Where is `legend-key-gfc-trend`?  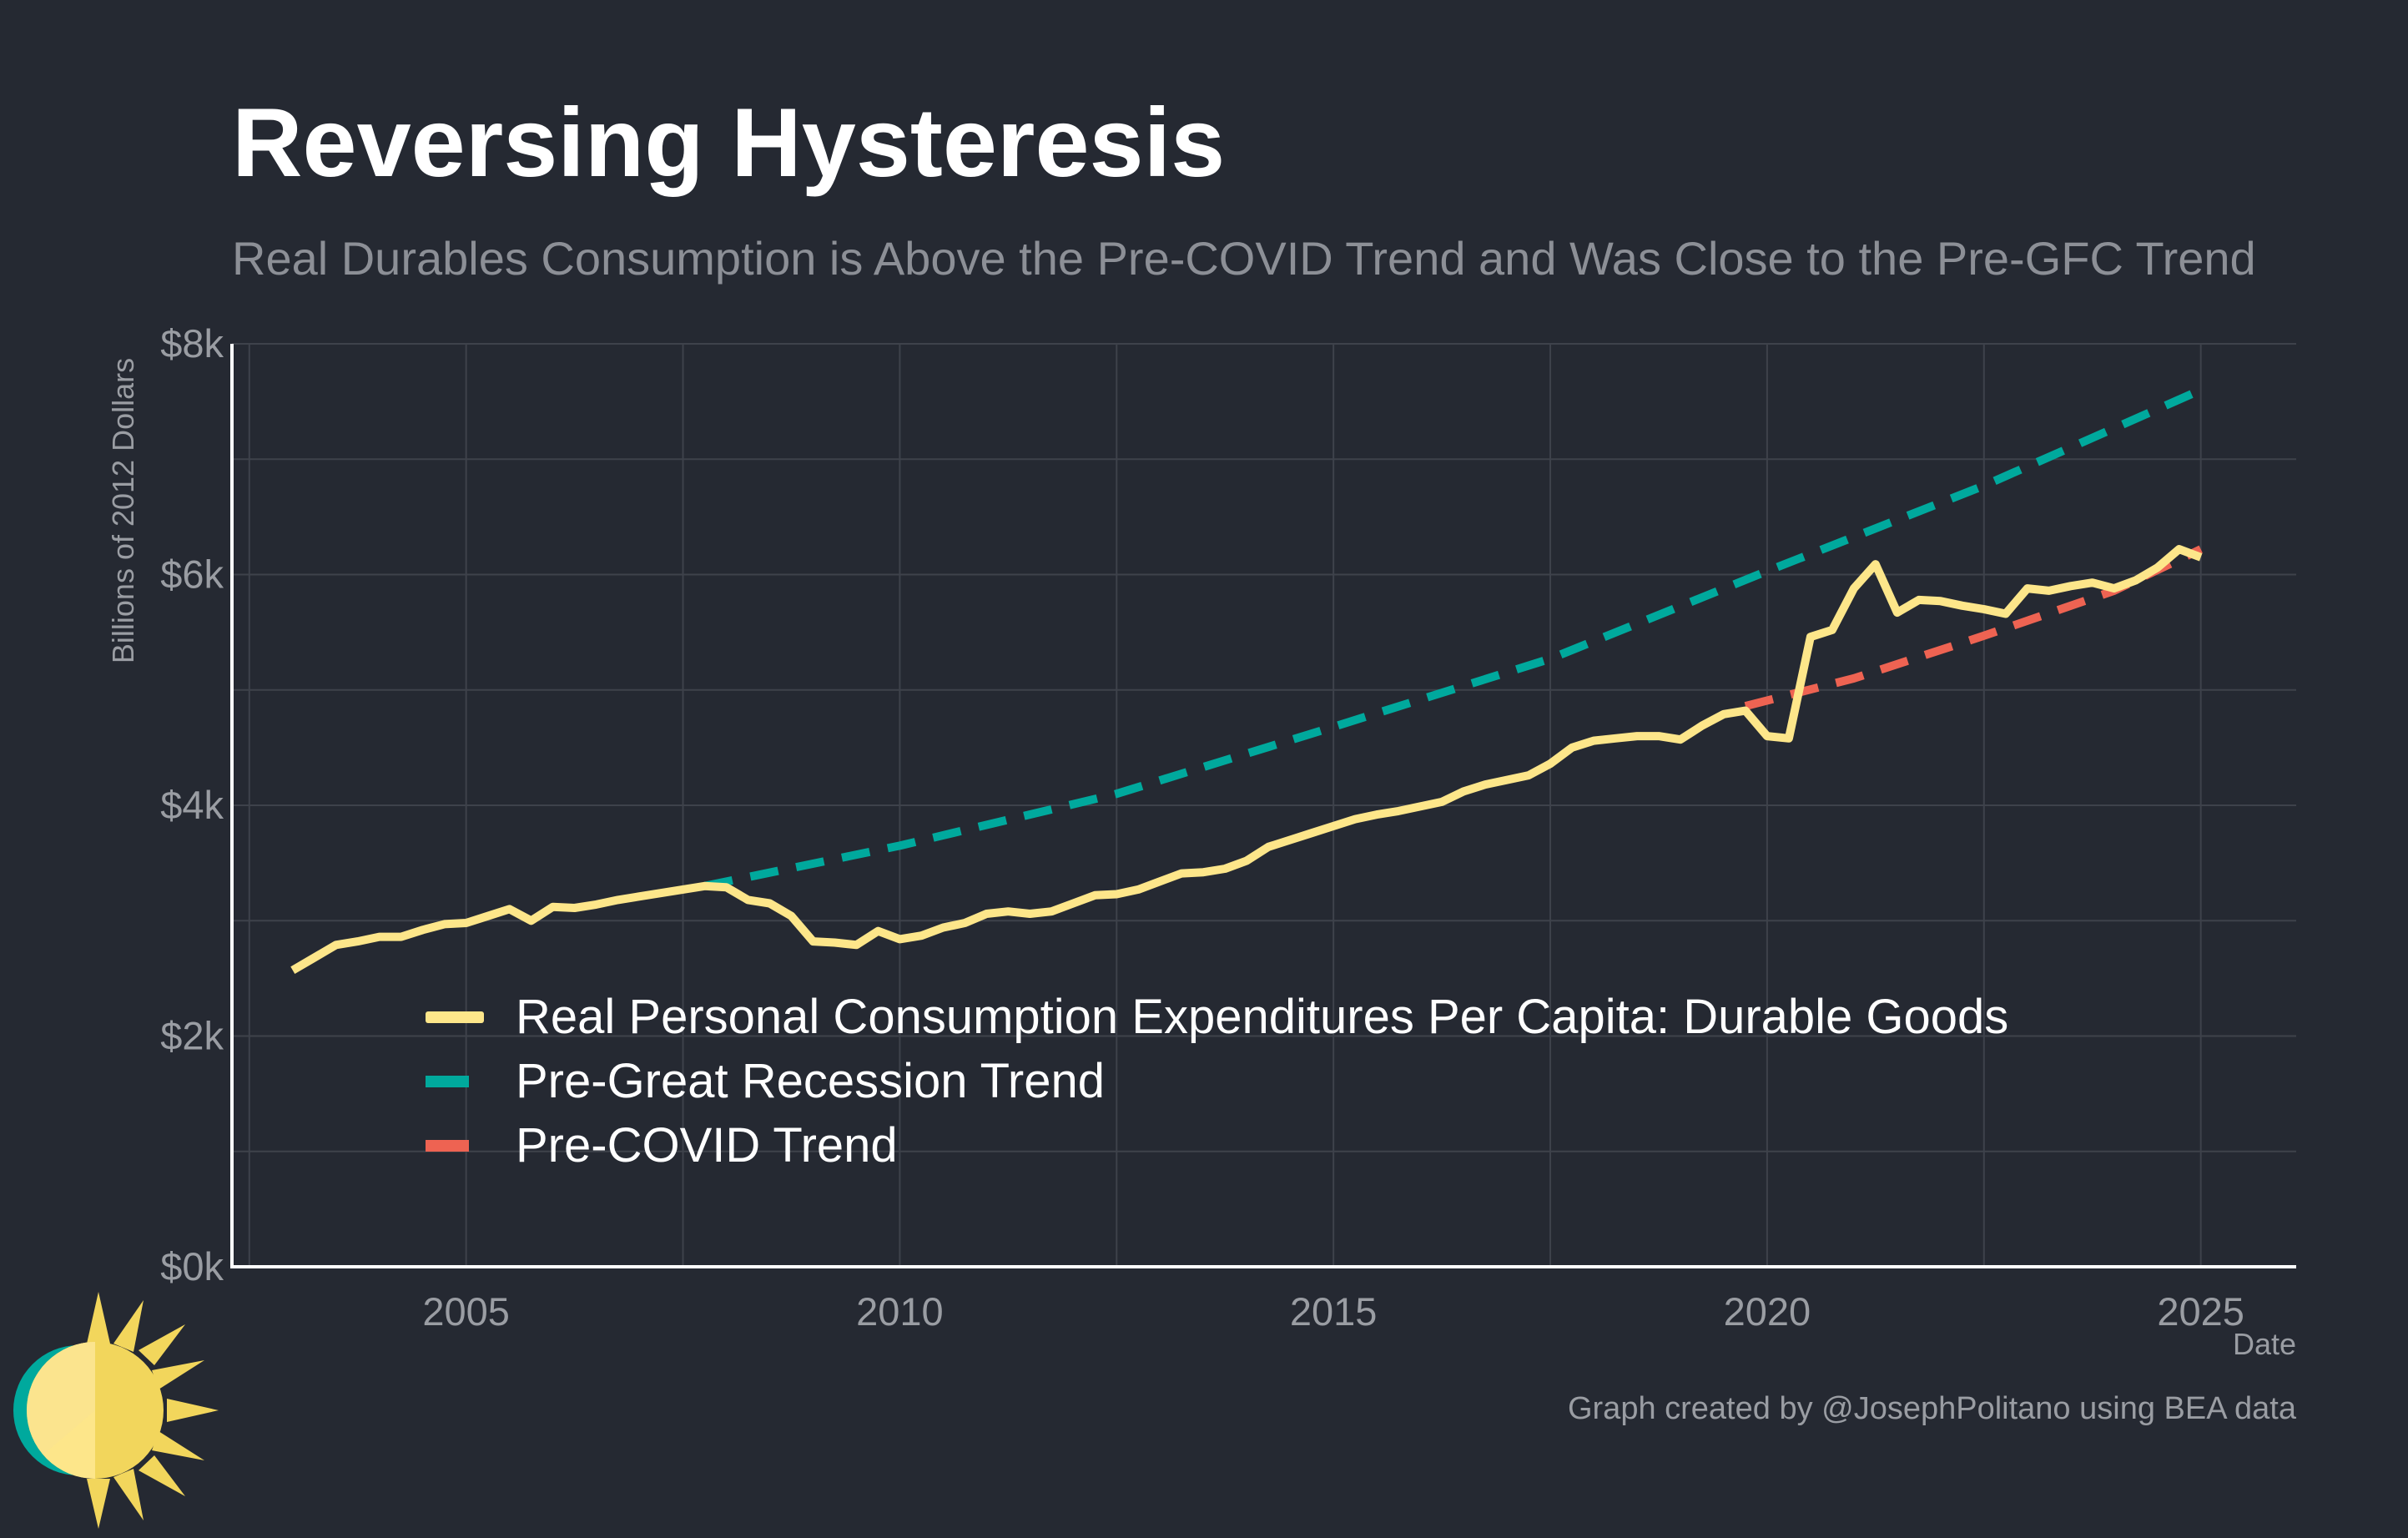
legend-key-gfc-trend is located at coordinates (447, 1081).